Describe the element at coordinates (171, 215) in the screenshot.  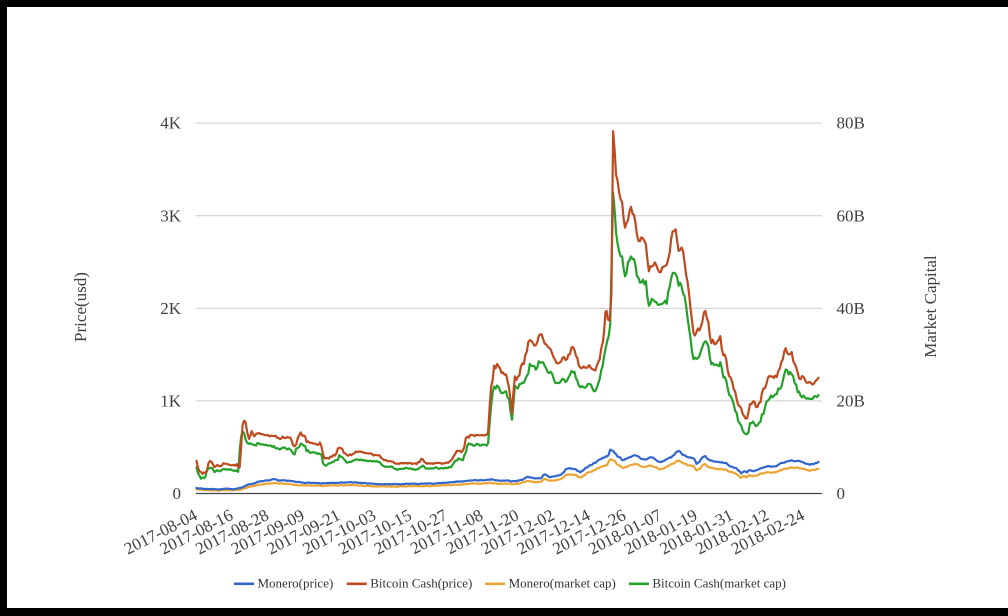
I see `svg-text: 3K` at that location.